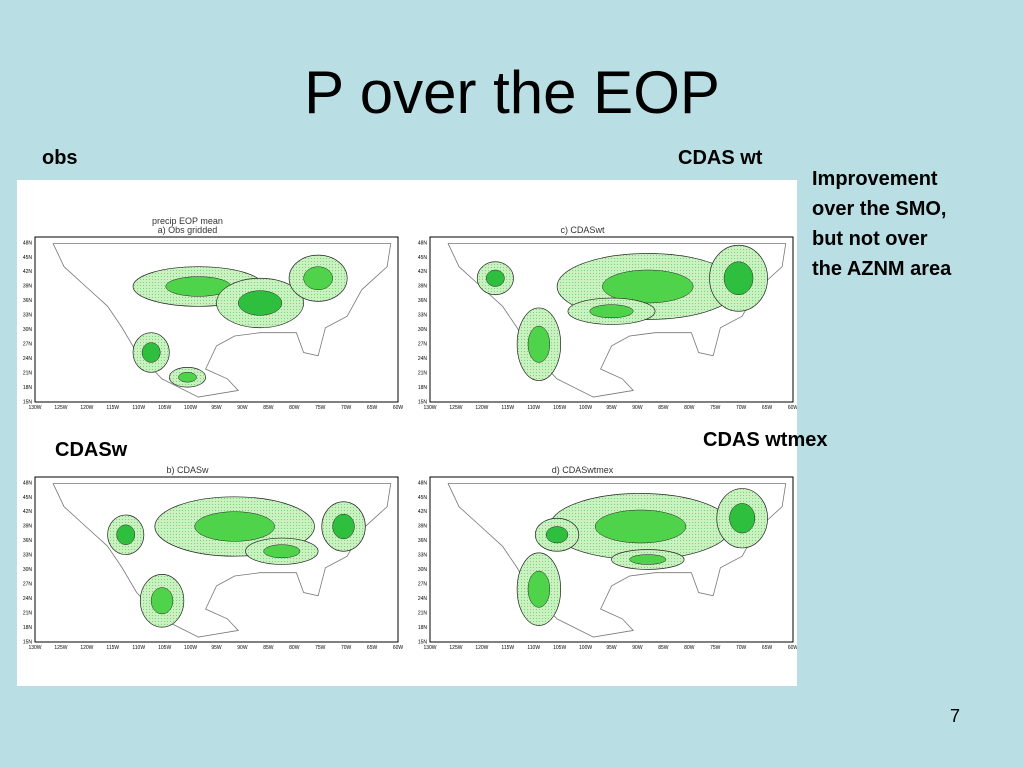 The height and width of the screenshot is (768, 1024). Describe the element at coordinates (582, 230) in the screenshot. I see `panel-title: c) CDASwt` at that location.